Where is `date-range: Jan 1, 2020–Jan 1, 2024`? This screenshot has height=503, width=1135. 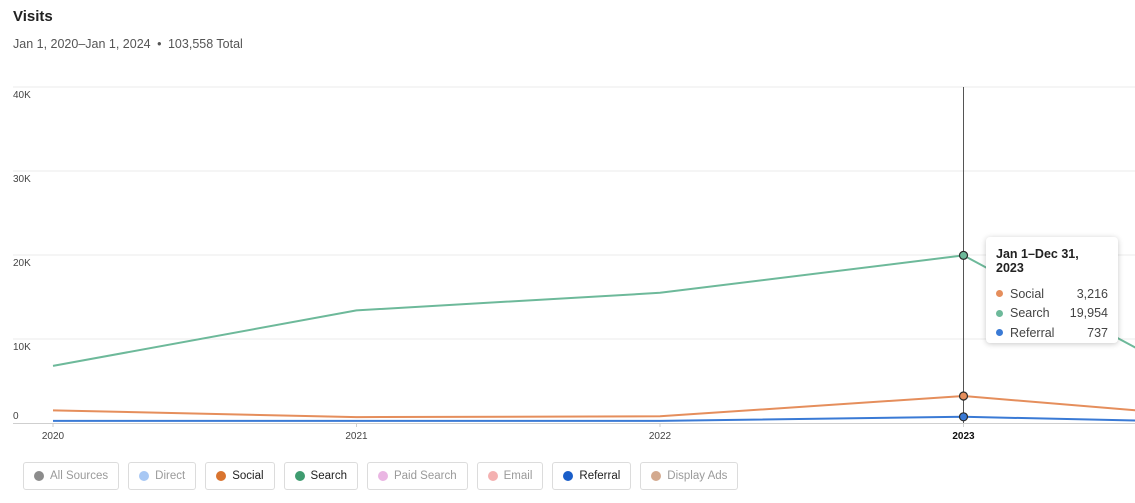 date-range: Jan 1, 2020–Jan 1, 2024 is located at coordinates (82, 44).